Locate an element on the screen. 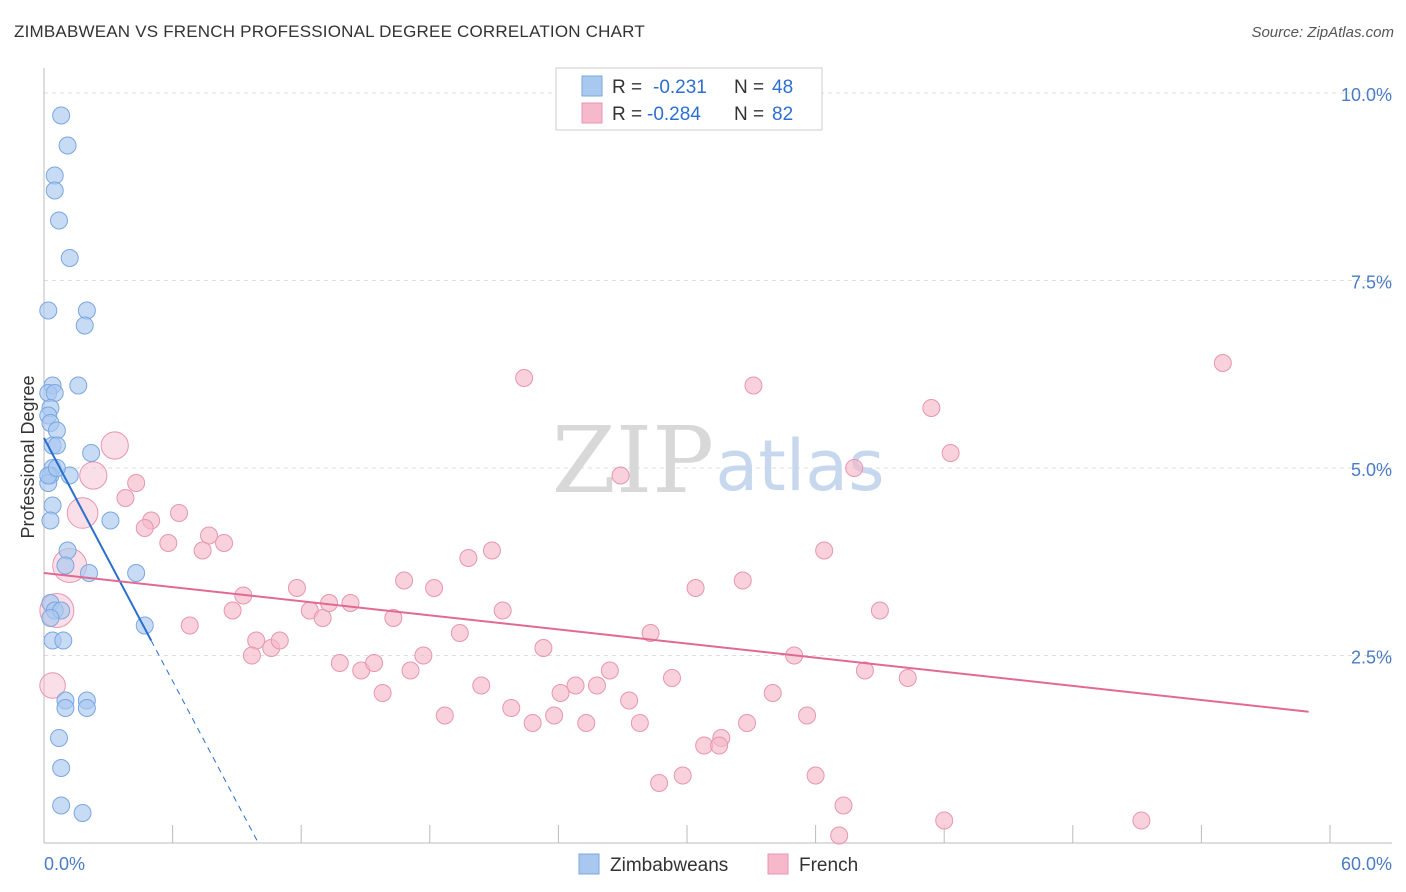 The image size is (1406, 892). y-tick-label: 5.0% is located at coordinates (1371, 470).